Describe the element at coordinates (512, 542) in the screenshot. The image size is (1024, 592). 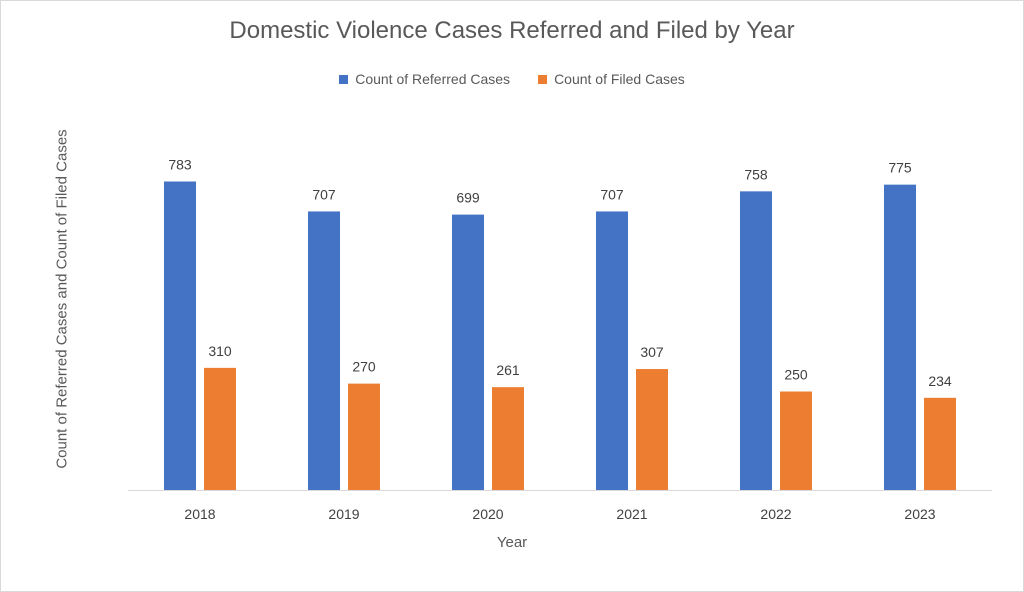
I see `x-axis-title: Year` at that location.